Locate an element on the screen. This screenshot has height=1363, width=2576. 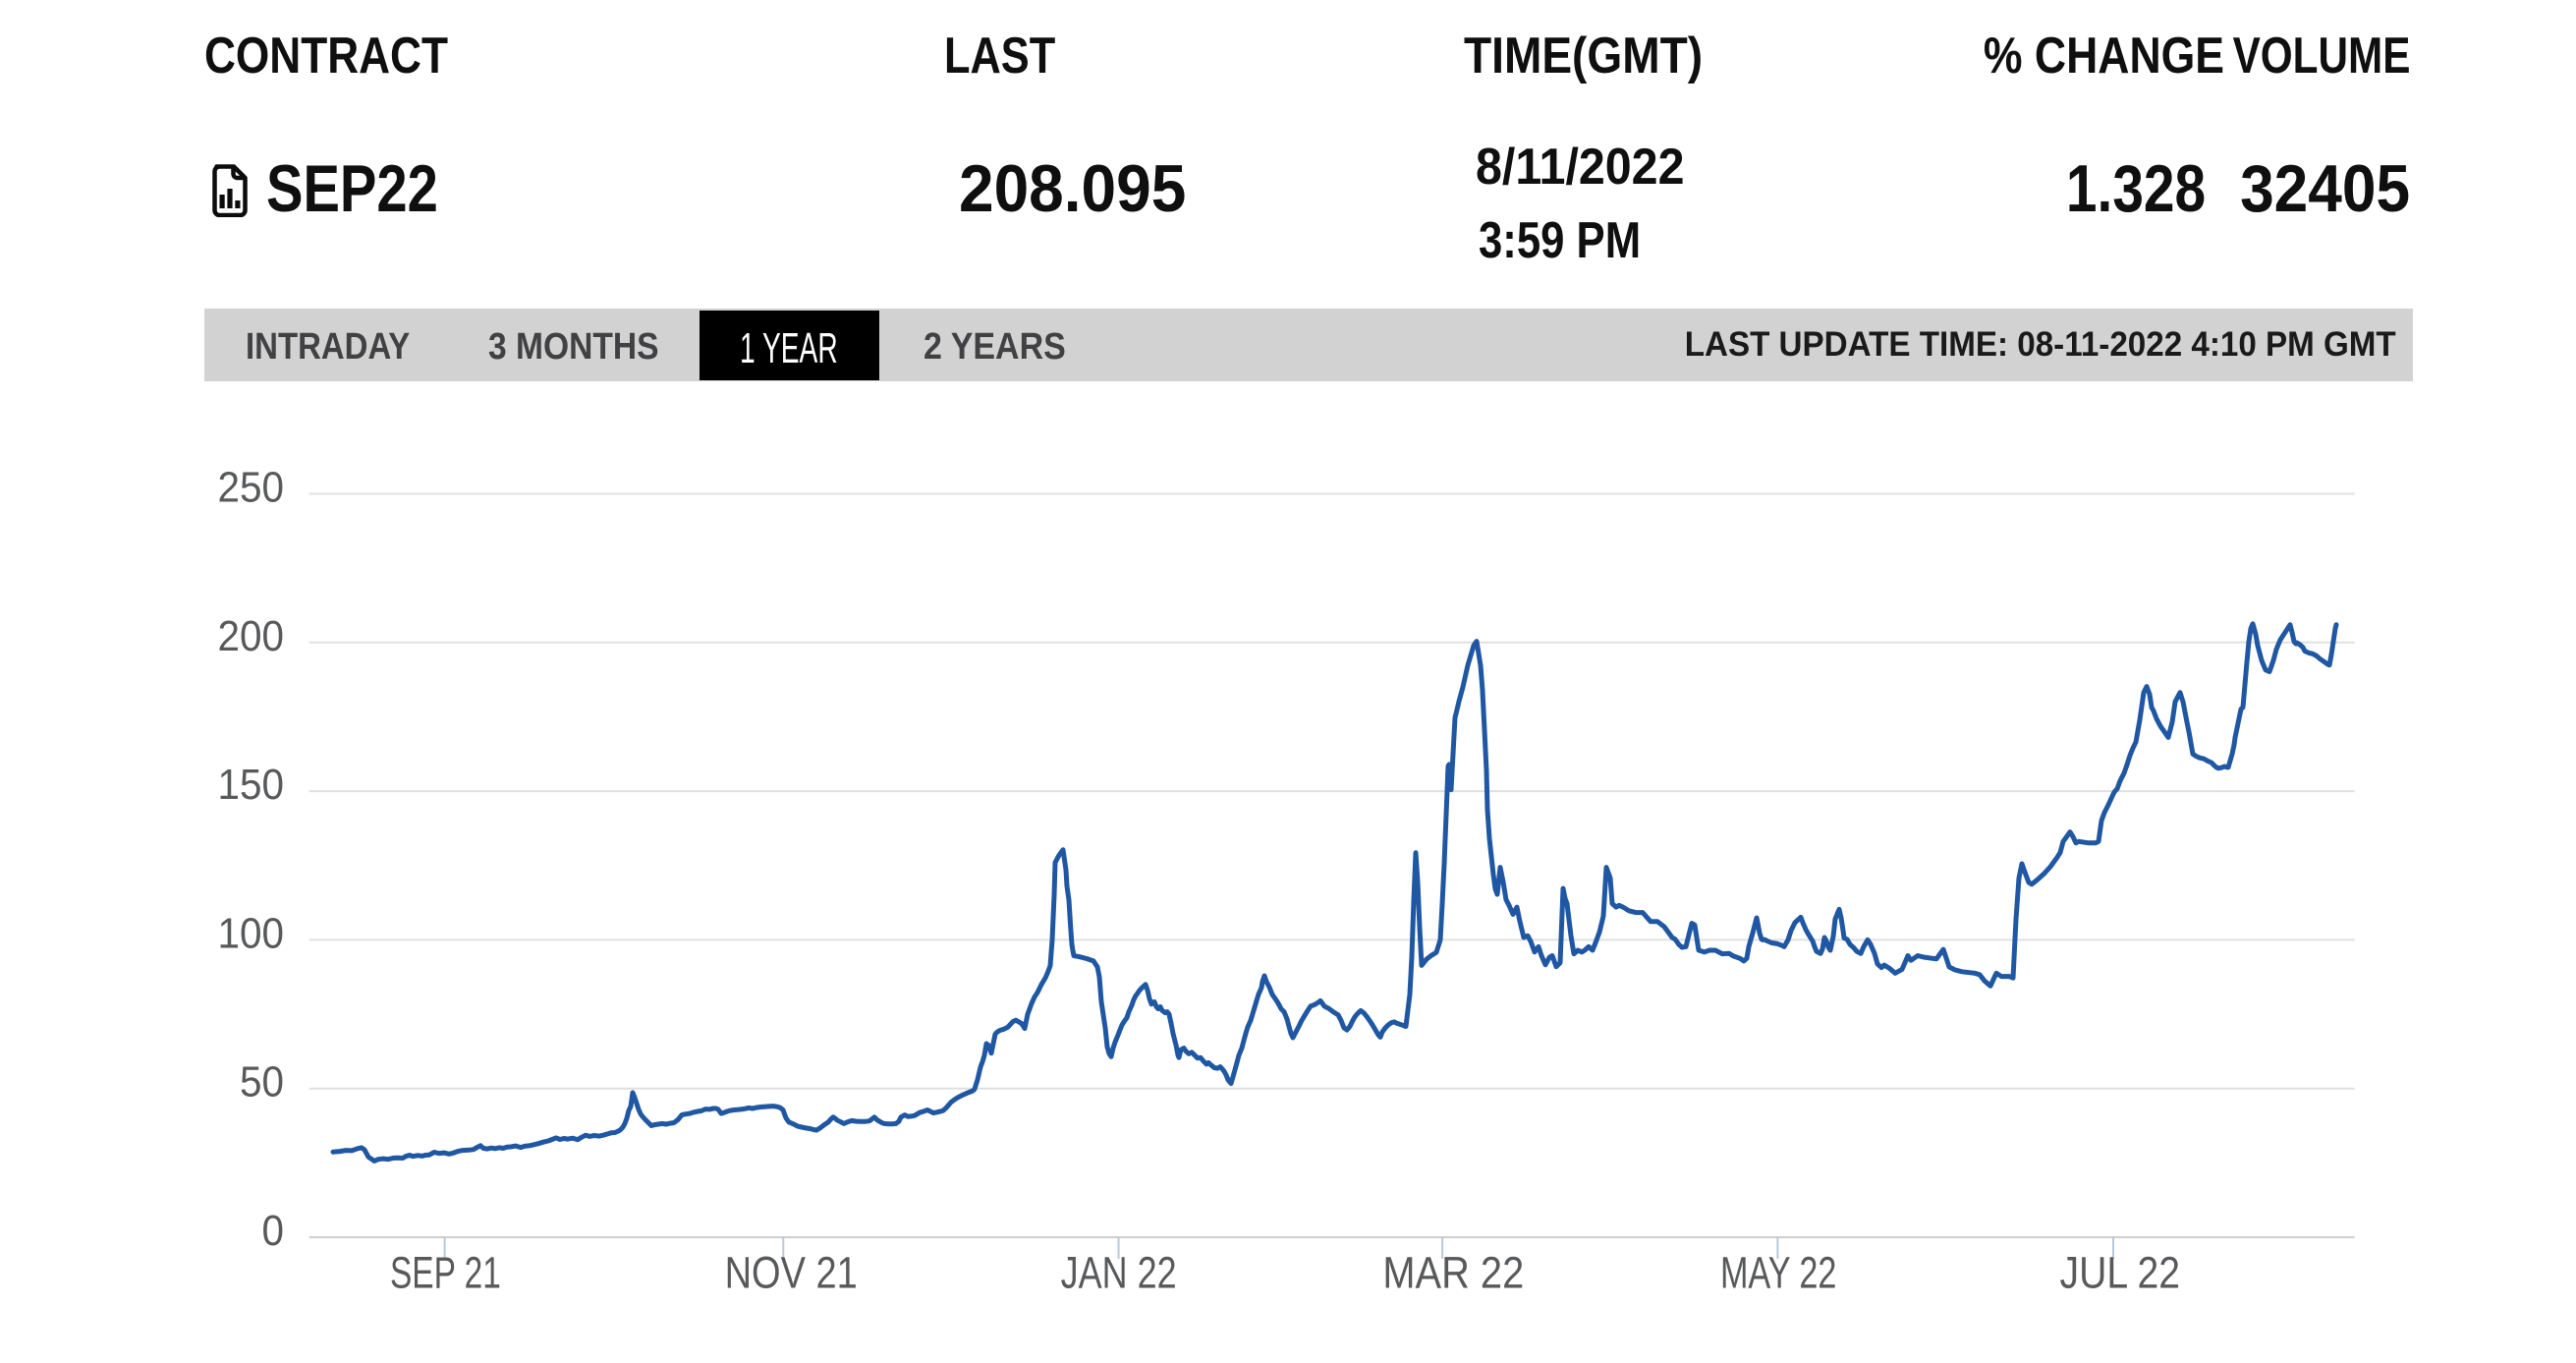
svg-text: JUL 22 is located at coordinates (2120, 1272).